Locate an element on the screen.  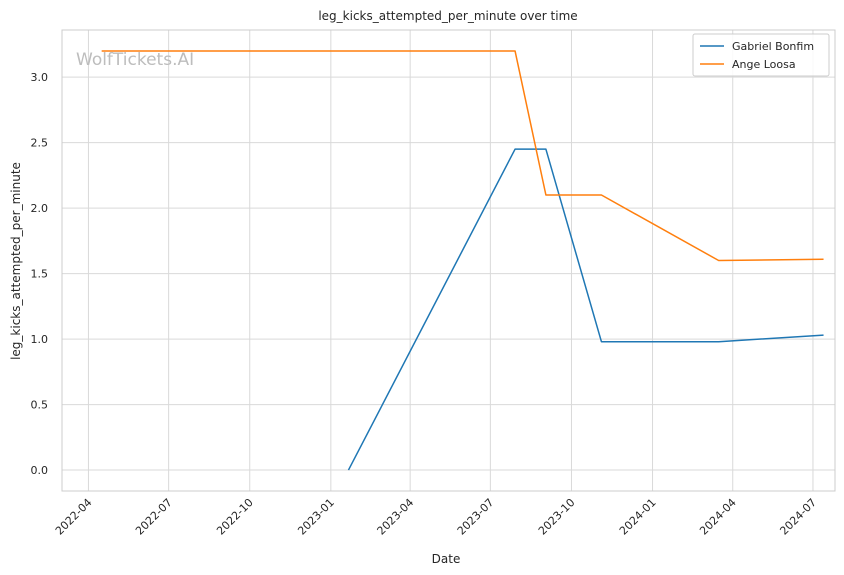
x-tick-label: 2022-10 is located at coordinates (235, 517).